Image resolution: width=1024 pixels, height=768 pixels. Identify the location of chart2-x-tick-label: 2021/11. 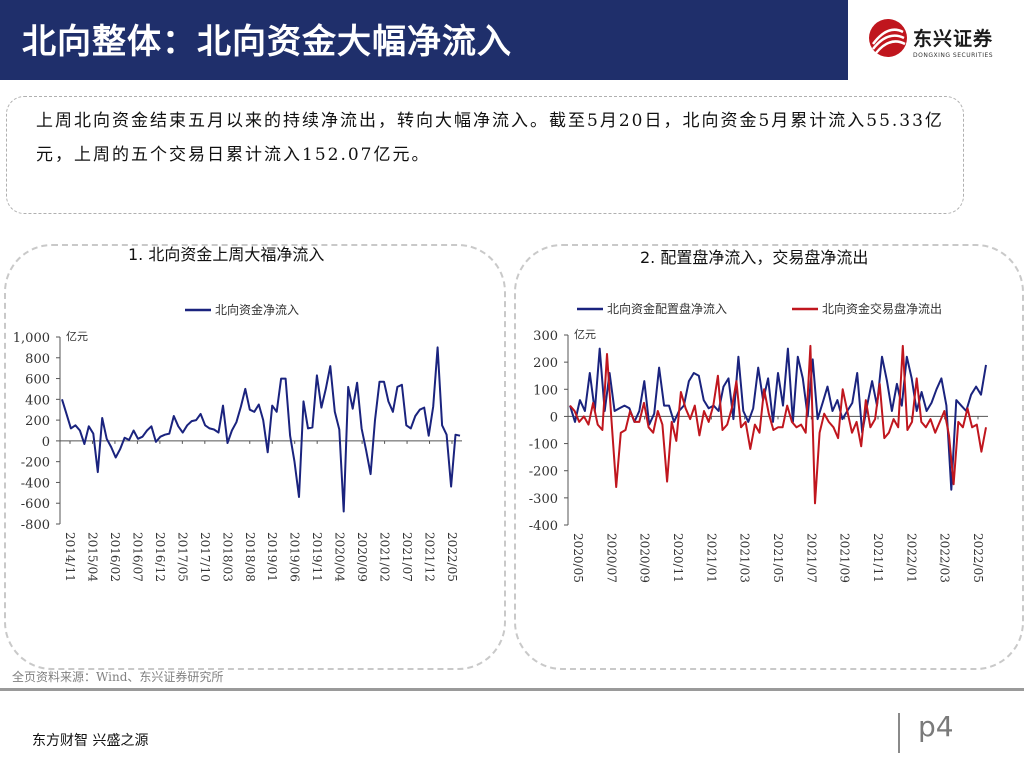
(878, 558).